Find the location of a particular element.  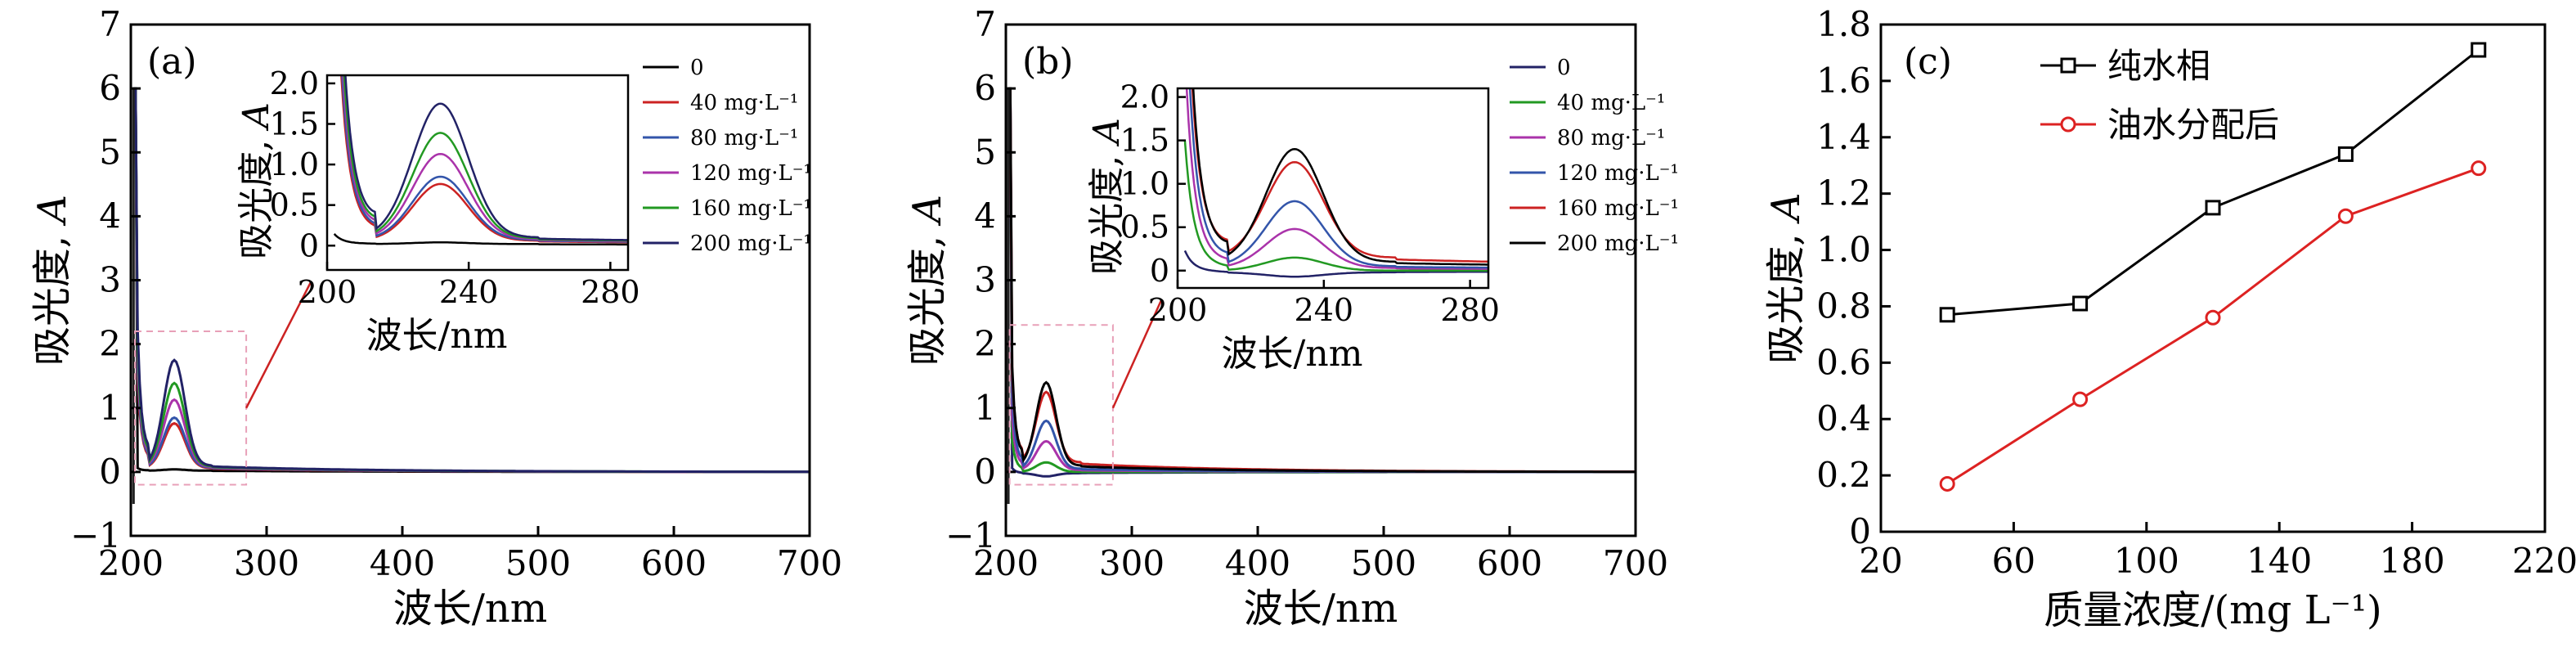

x-tick-label: 700 is located at coordinates (1635, 563).